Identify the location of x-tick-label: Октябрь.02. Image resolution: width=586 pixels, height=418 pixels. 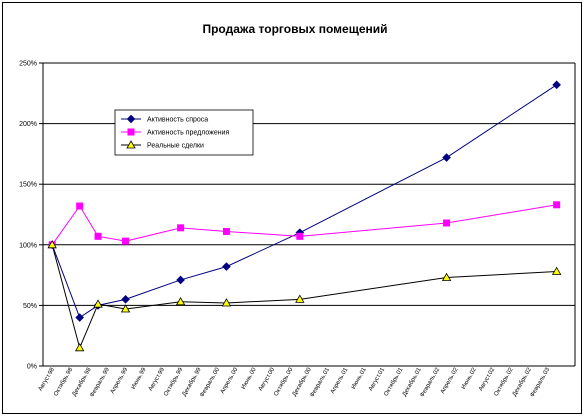
(504, 381).